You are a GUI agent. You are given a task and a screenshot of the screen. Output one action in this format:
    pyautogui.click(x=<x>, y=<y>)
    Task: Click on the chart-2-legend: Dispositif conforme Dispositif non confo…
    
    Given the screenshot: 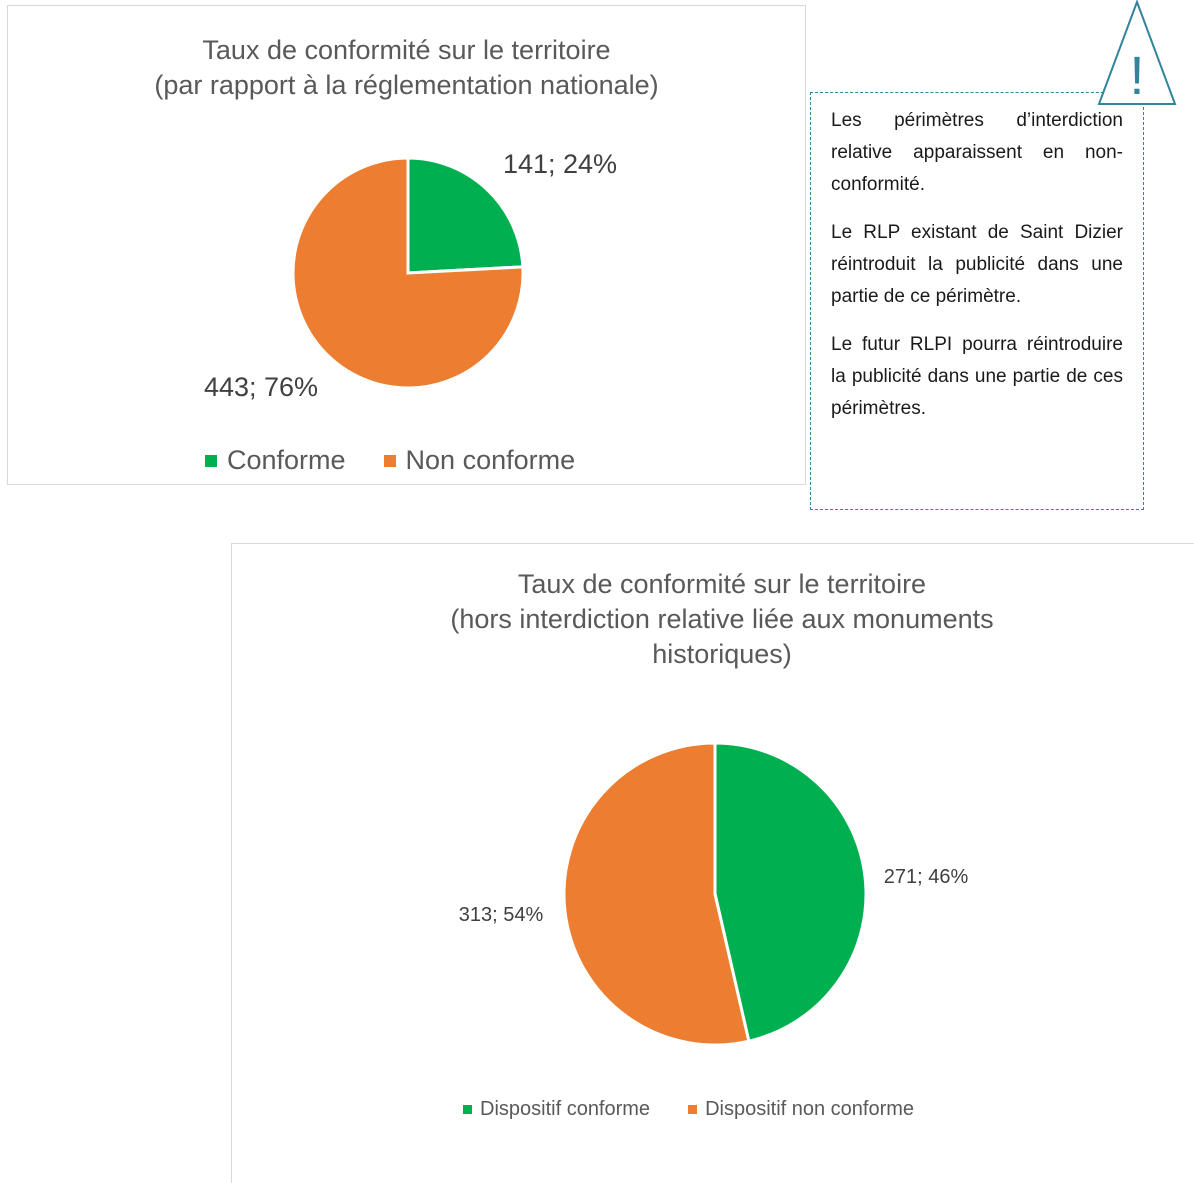 What is the action you would take?
    pyautogui.click(x=688, y=1109)
    